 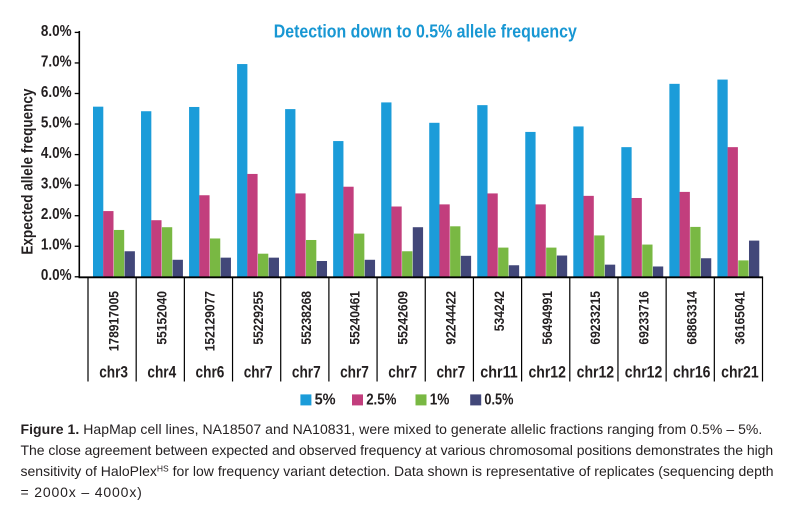 What do you see at coordinates (56, 61) in the screenshot?
I see `svg-text: 7.0%` at bounding box center [56, 61].